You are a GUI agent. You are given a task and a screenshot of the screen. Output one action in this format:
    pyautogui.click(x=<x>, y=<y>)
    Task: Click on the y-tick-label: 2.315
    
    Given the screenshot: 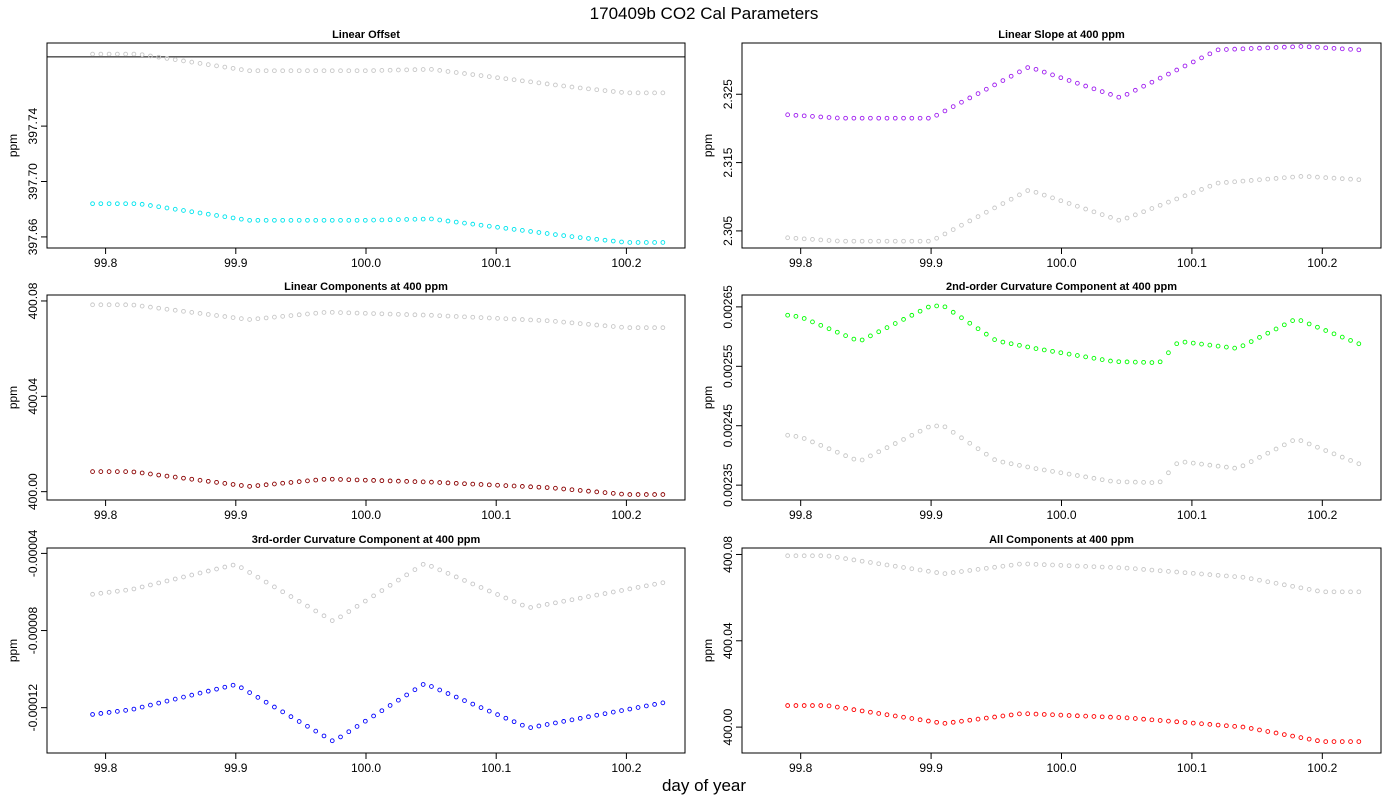 What is the action you would take?
    pyautogui.click(x=728, y=162)
    